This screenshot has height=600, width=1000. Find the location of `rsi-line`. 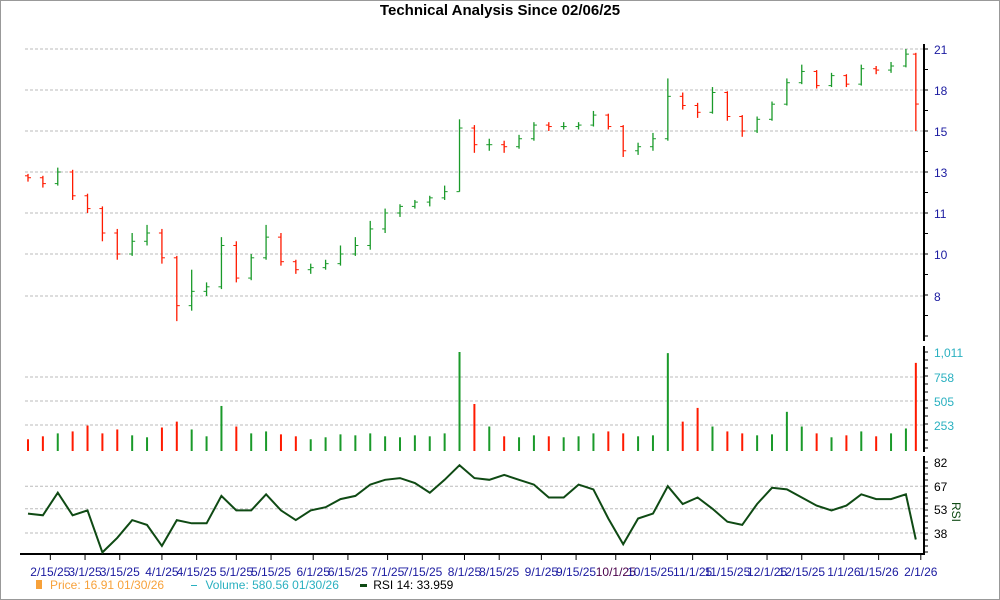

rsi-line is located at coordinates (472, 509).